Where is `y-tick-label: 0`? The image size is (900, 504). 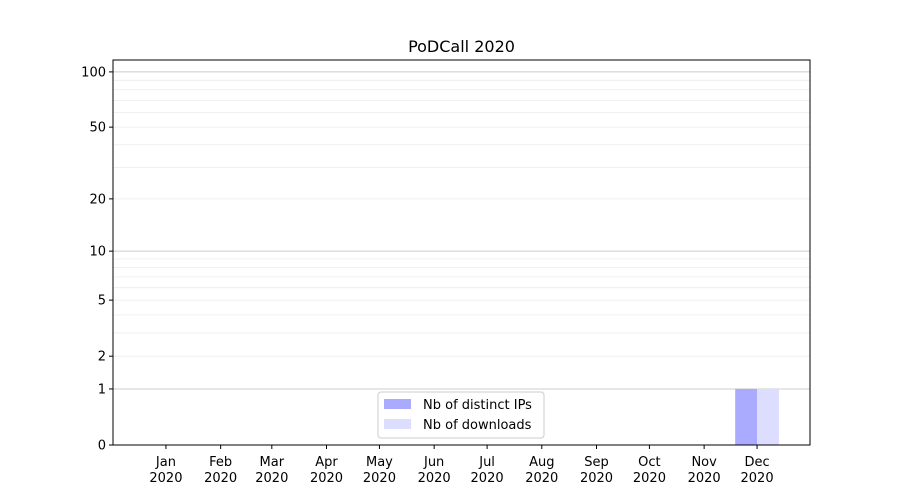
y-tick-label: 0 is located at coordinates (102, 446).